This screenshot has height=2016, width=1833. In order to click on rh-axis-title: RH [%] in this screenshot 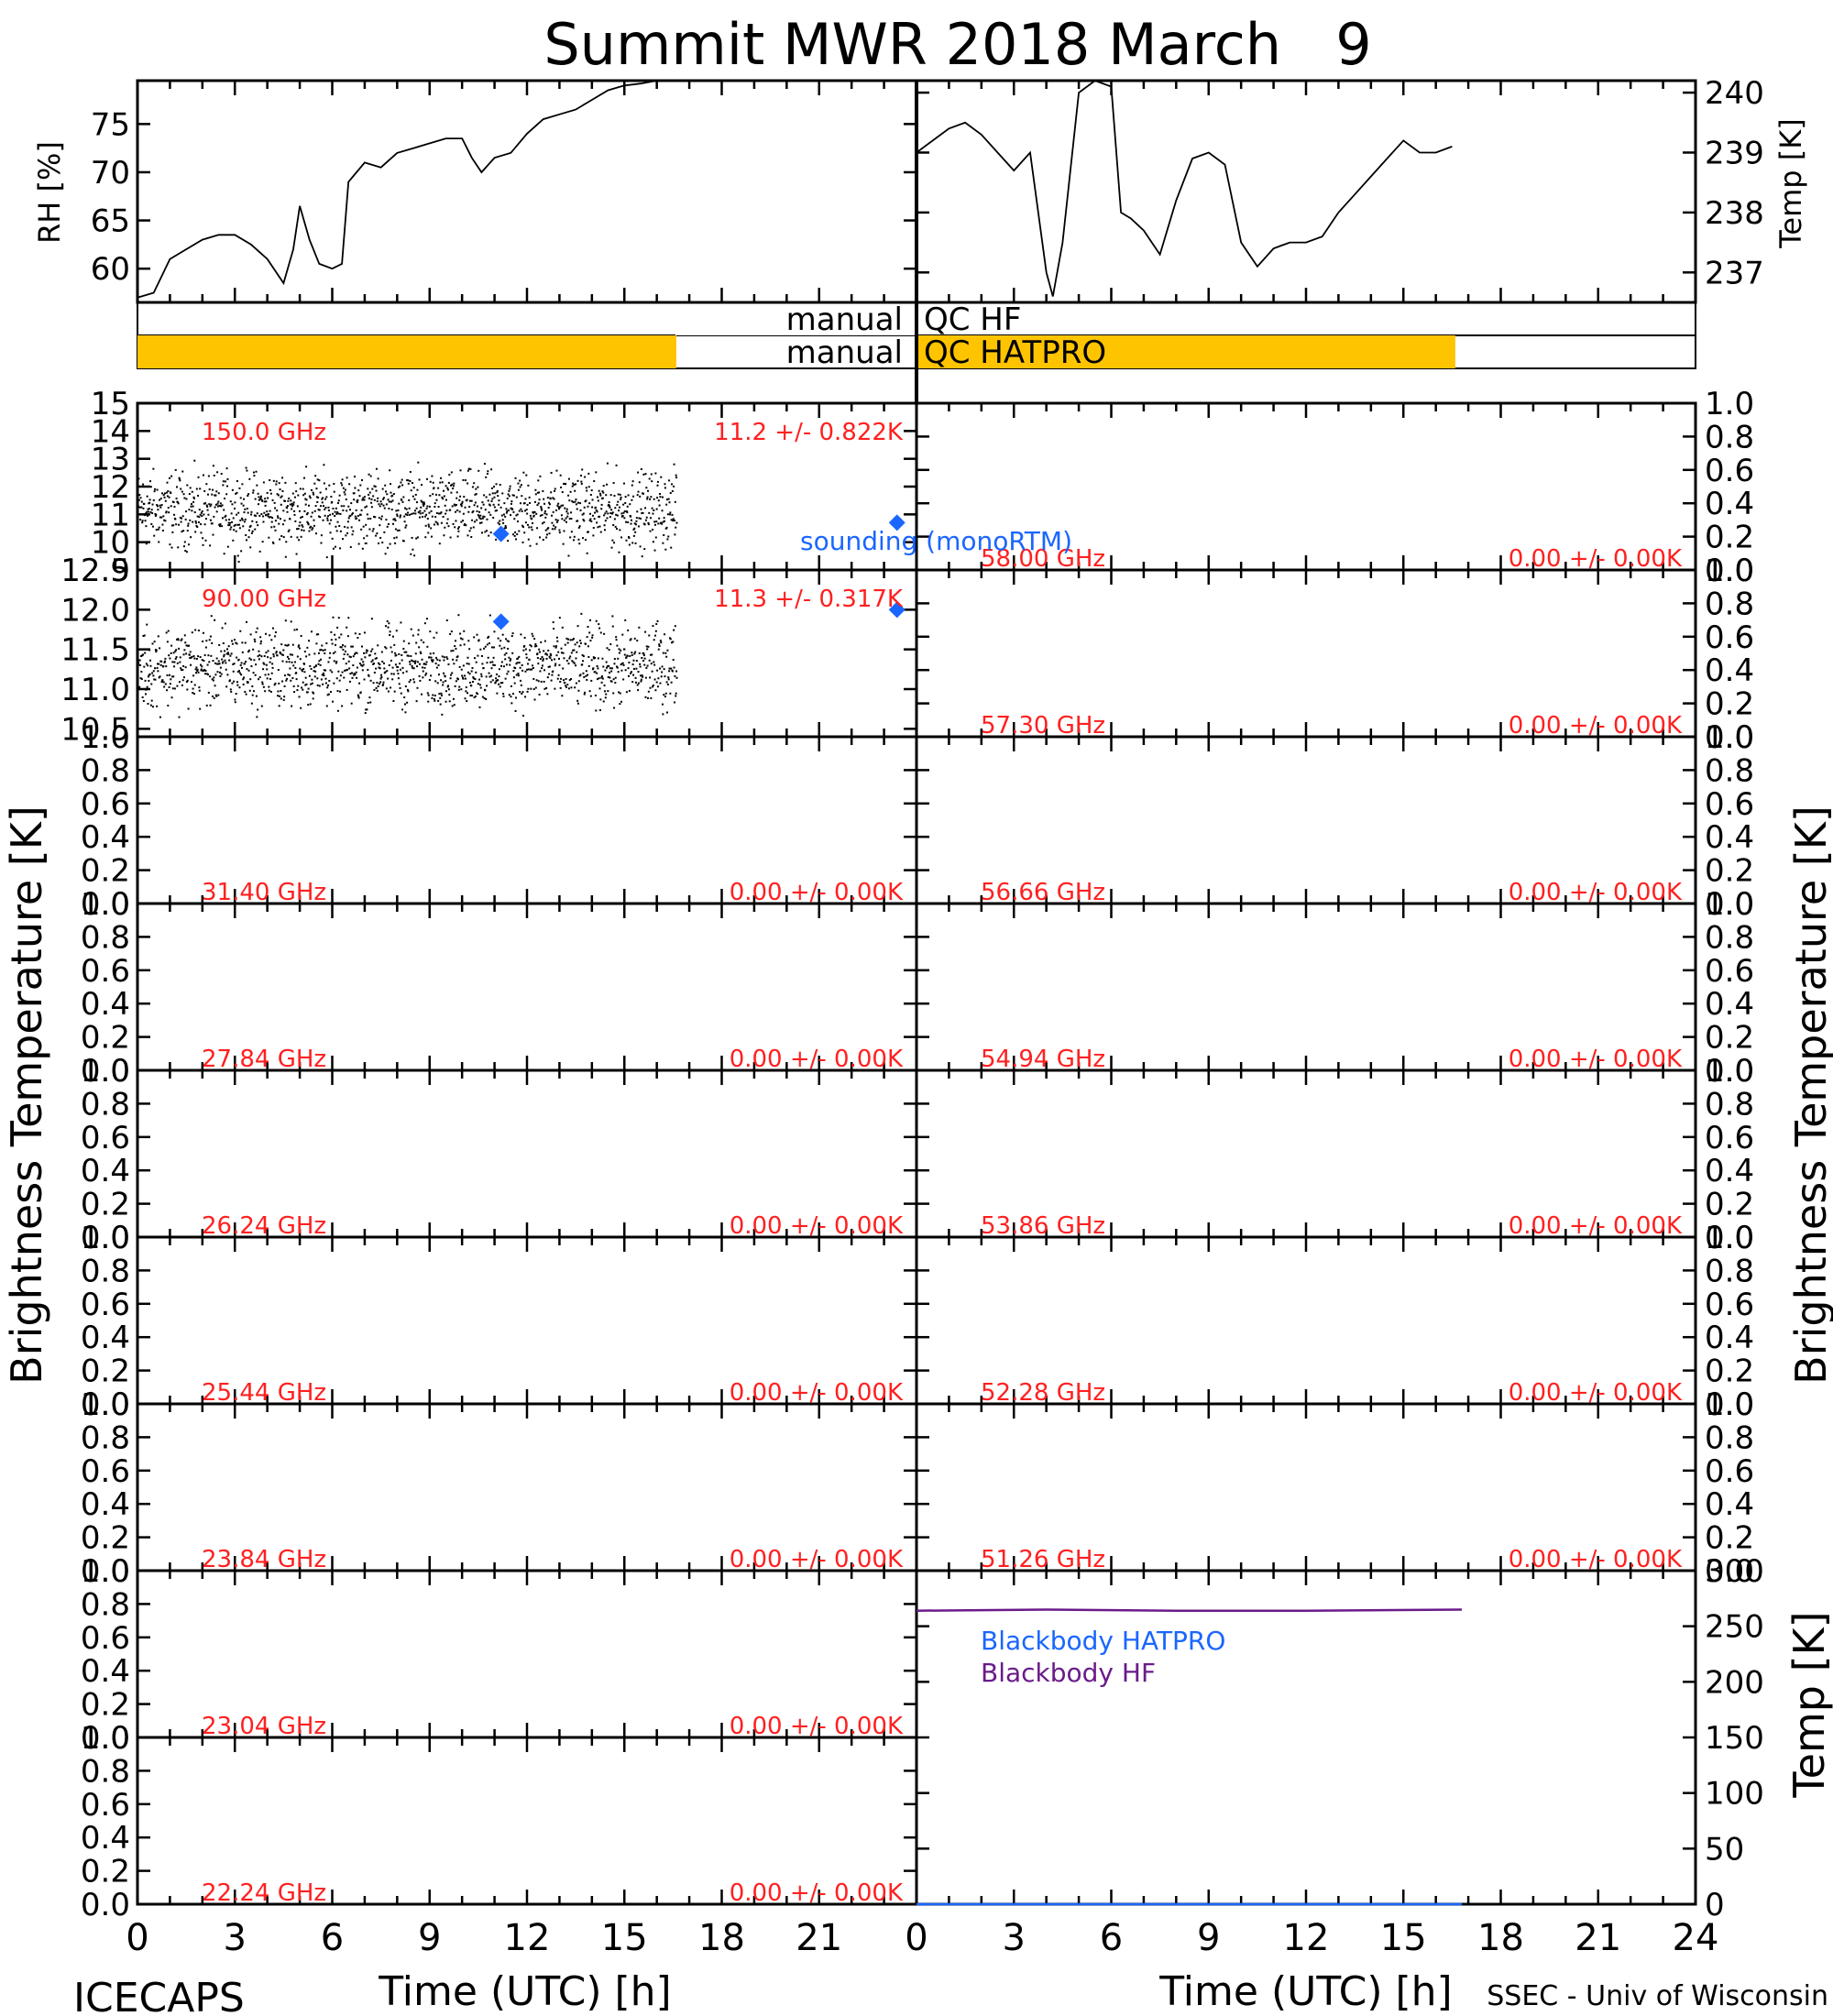, I will do `click(49, 192)`.